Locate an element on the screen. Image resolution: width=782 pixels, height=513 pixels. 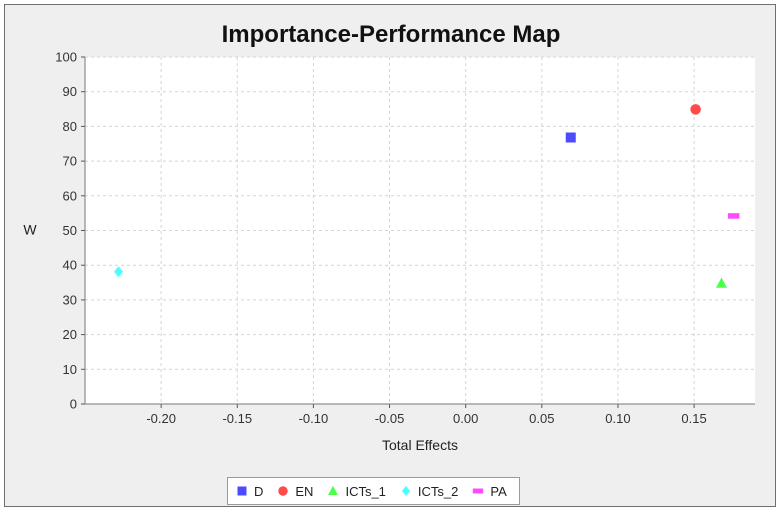
legend-marker-diamond-icon is located at coordinates (405, 491).